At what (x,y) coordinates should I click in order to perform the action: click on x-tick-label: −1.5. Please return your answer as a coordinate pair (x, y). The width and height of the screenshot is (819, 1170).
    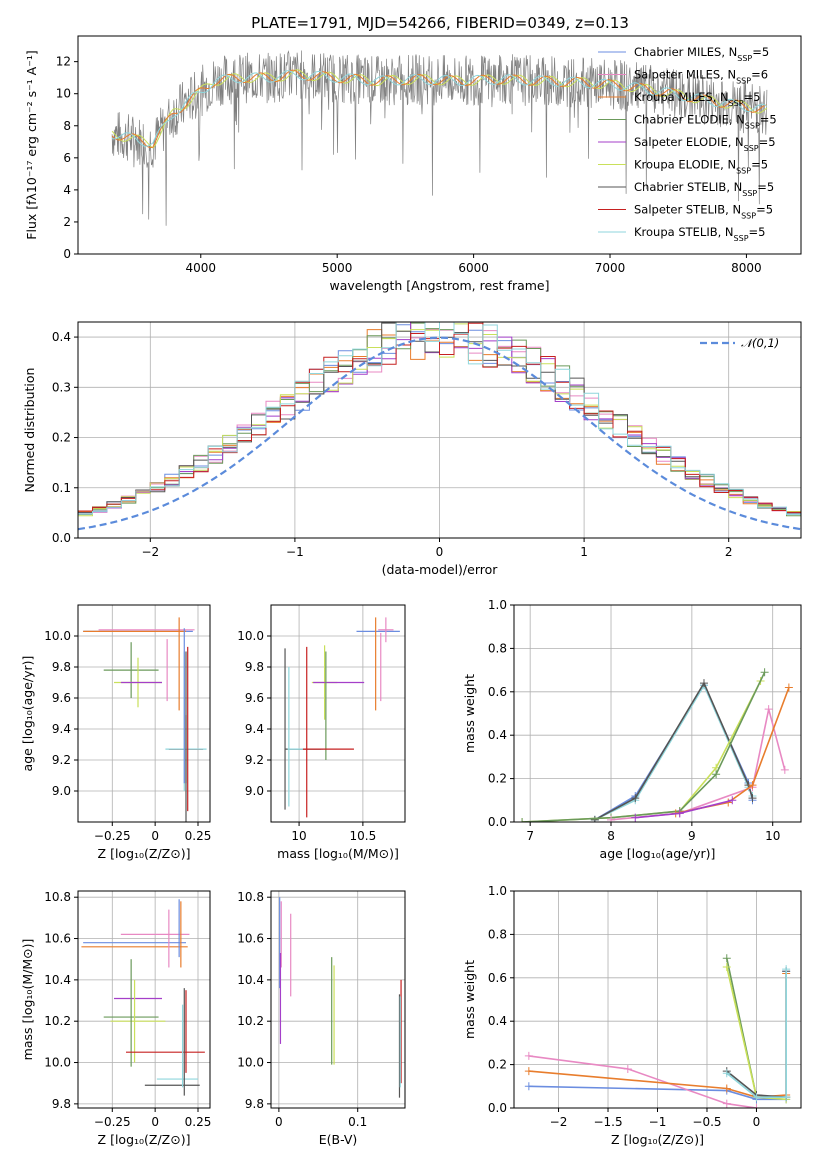
    Looking at the image, I should click on (607, 1122).